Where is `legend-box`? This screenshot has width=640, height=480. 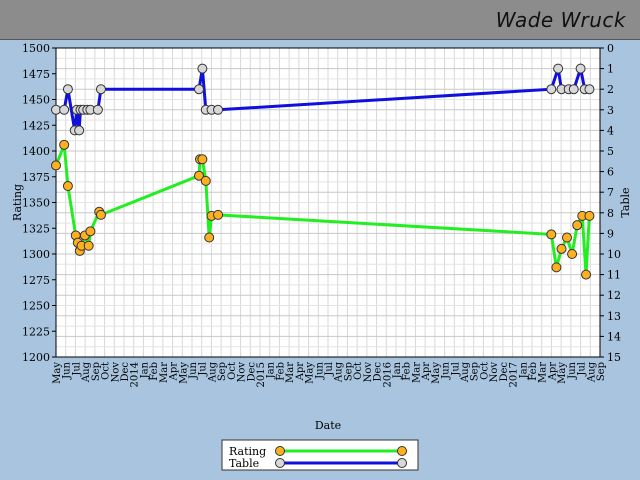 legend-box is located at coordinates (320, 455).